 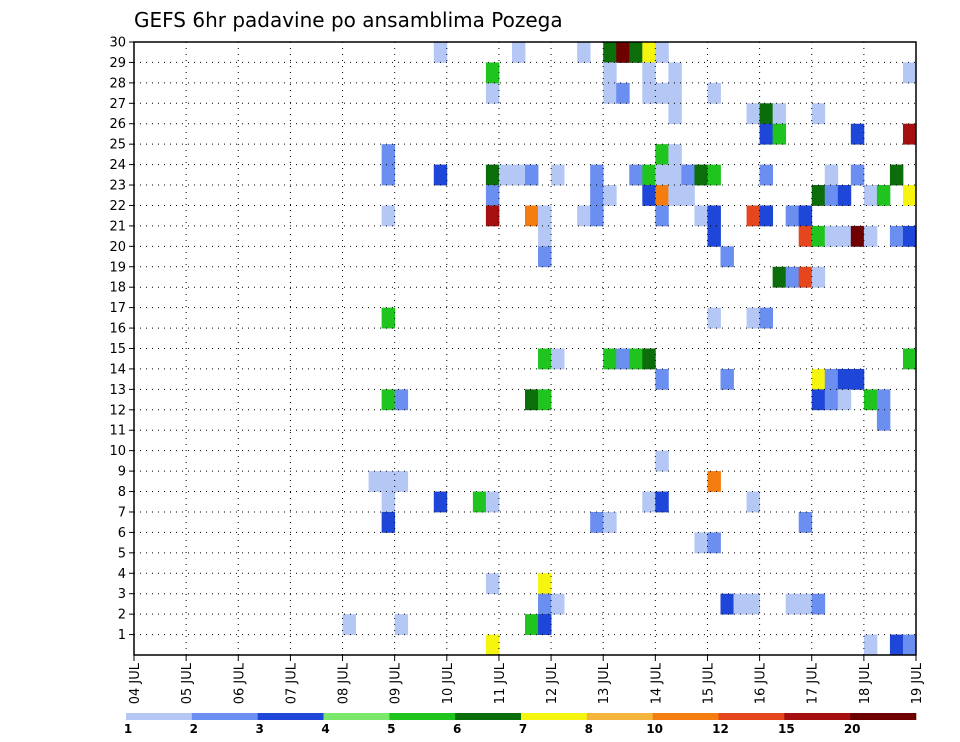 I want to click on y-tick-label: 6, so click(x=122, y=533).